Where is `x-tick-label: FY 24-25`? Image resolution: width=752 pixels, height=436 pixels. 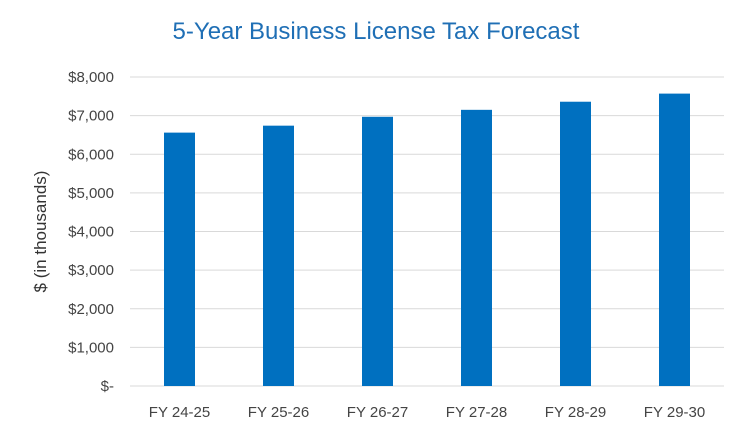
x-tick-label: FY 24-25 is located at coordinates (179, 412).